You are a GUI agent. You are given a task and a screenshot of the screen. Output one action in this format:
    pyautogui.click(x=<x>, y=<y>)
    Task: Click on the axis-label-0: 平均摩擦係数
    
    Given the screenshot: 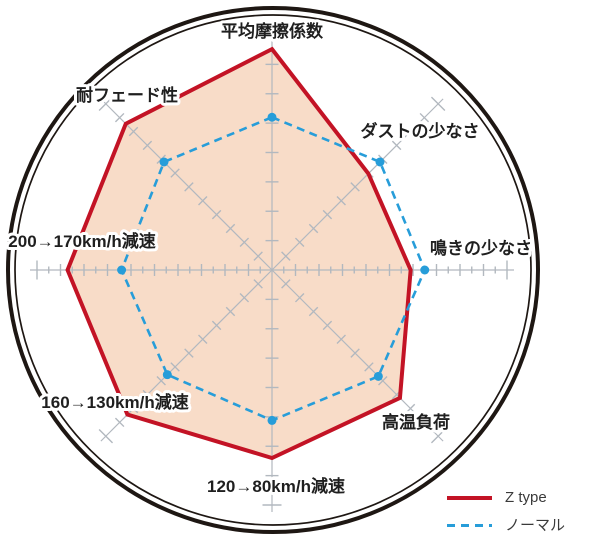 What is the action you would take?
    pyautogui.click(x=272, y=31)
    